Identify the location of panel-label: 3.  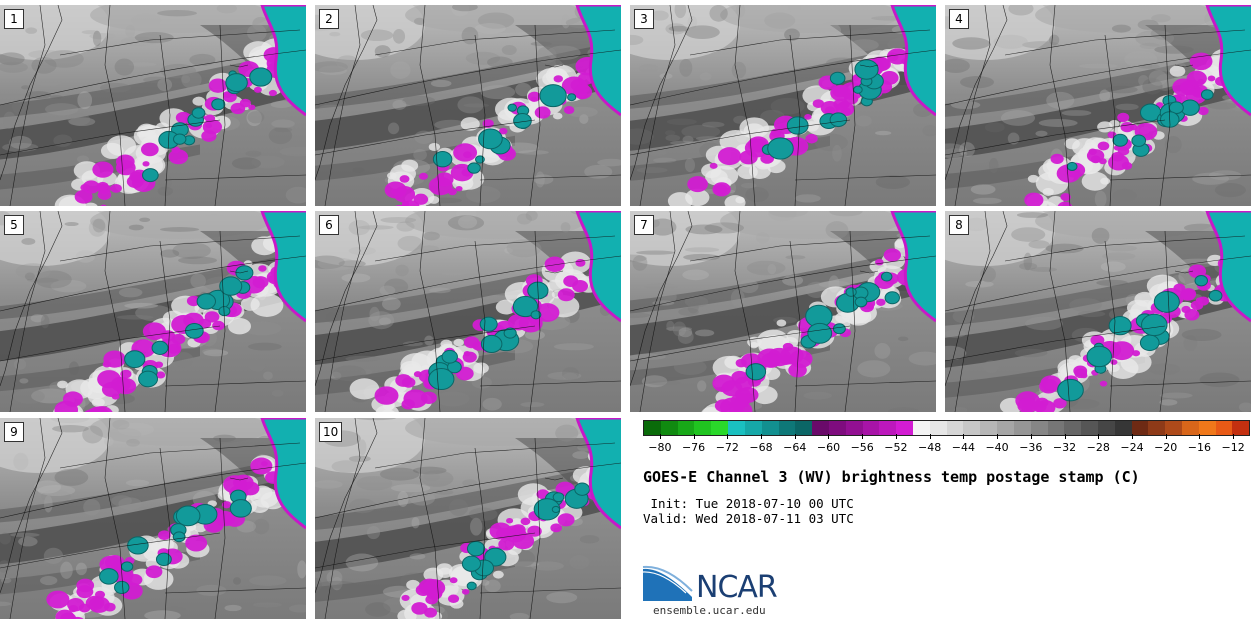
(644, 19).